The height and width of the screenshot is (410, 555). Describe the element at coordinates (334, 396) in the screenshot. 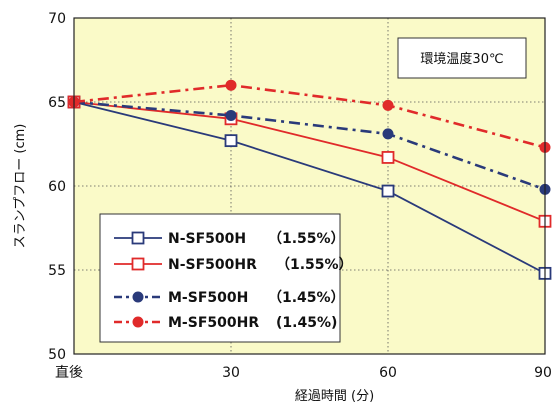

I see `x-axis-title: 経過時間 (分)` at that location.